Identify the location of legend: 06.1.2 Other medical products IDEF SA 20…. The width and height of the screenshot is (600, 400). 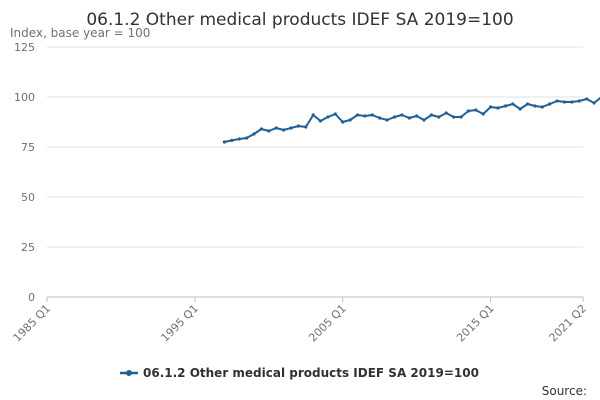
(299, 373).